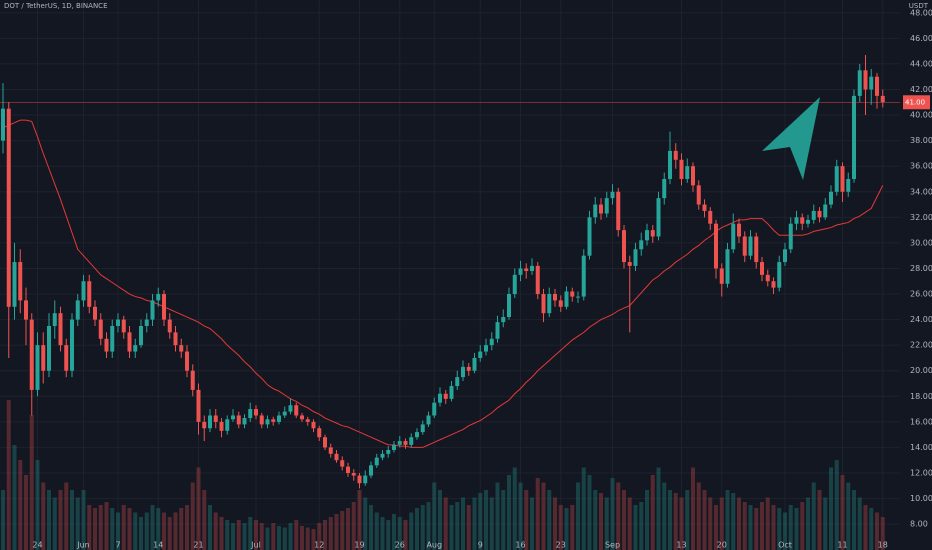 This screenshot has height=550, width=932. I want to click on x-tick-label: 16, so click(520, 545).